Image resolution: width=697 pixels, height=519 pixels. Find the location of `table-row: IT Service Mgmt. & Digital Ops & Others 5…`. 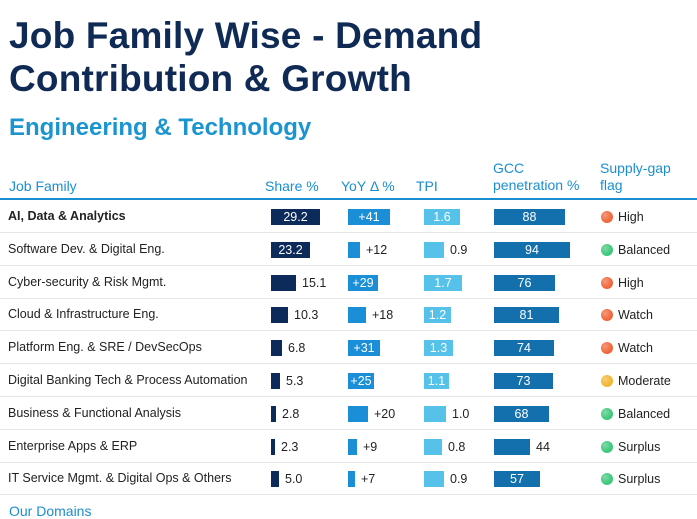

table-row: IT Service Mgmt. & Digital Ops & Others 5… is located at coordinates (348, 479).